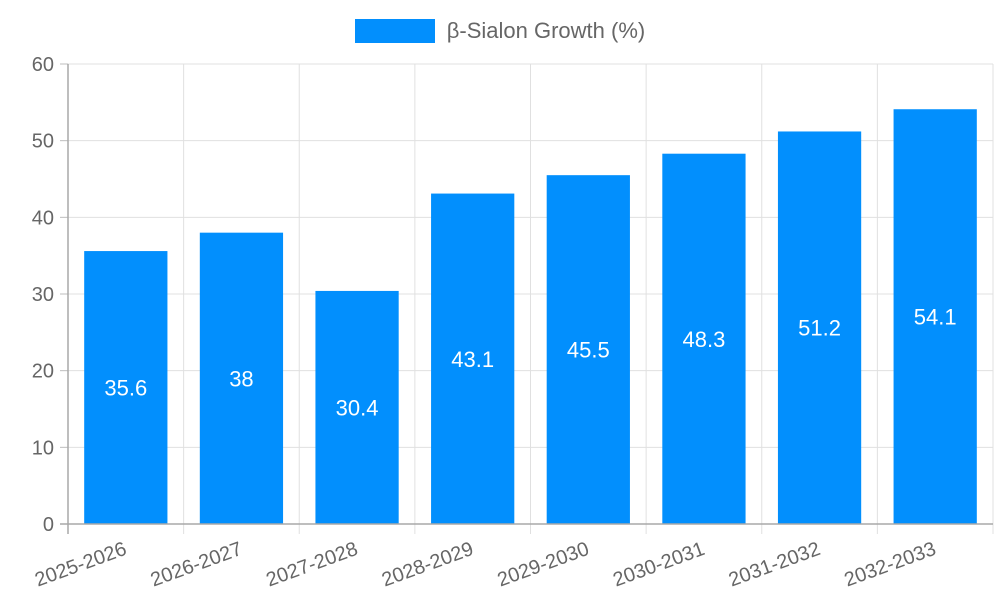 The image size is (1000, 600). What do you see at coordinates (43, 65) in the screenshot?
I see `y-tick-label: 60` at bounding box center [43, 65].